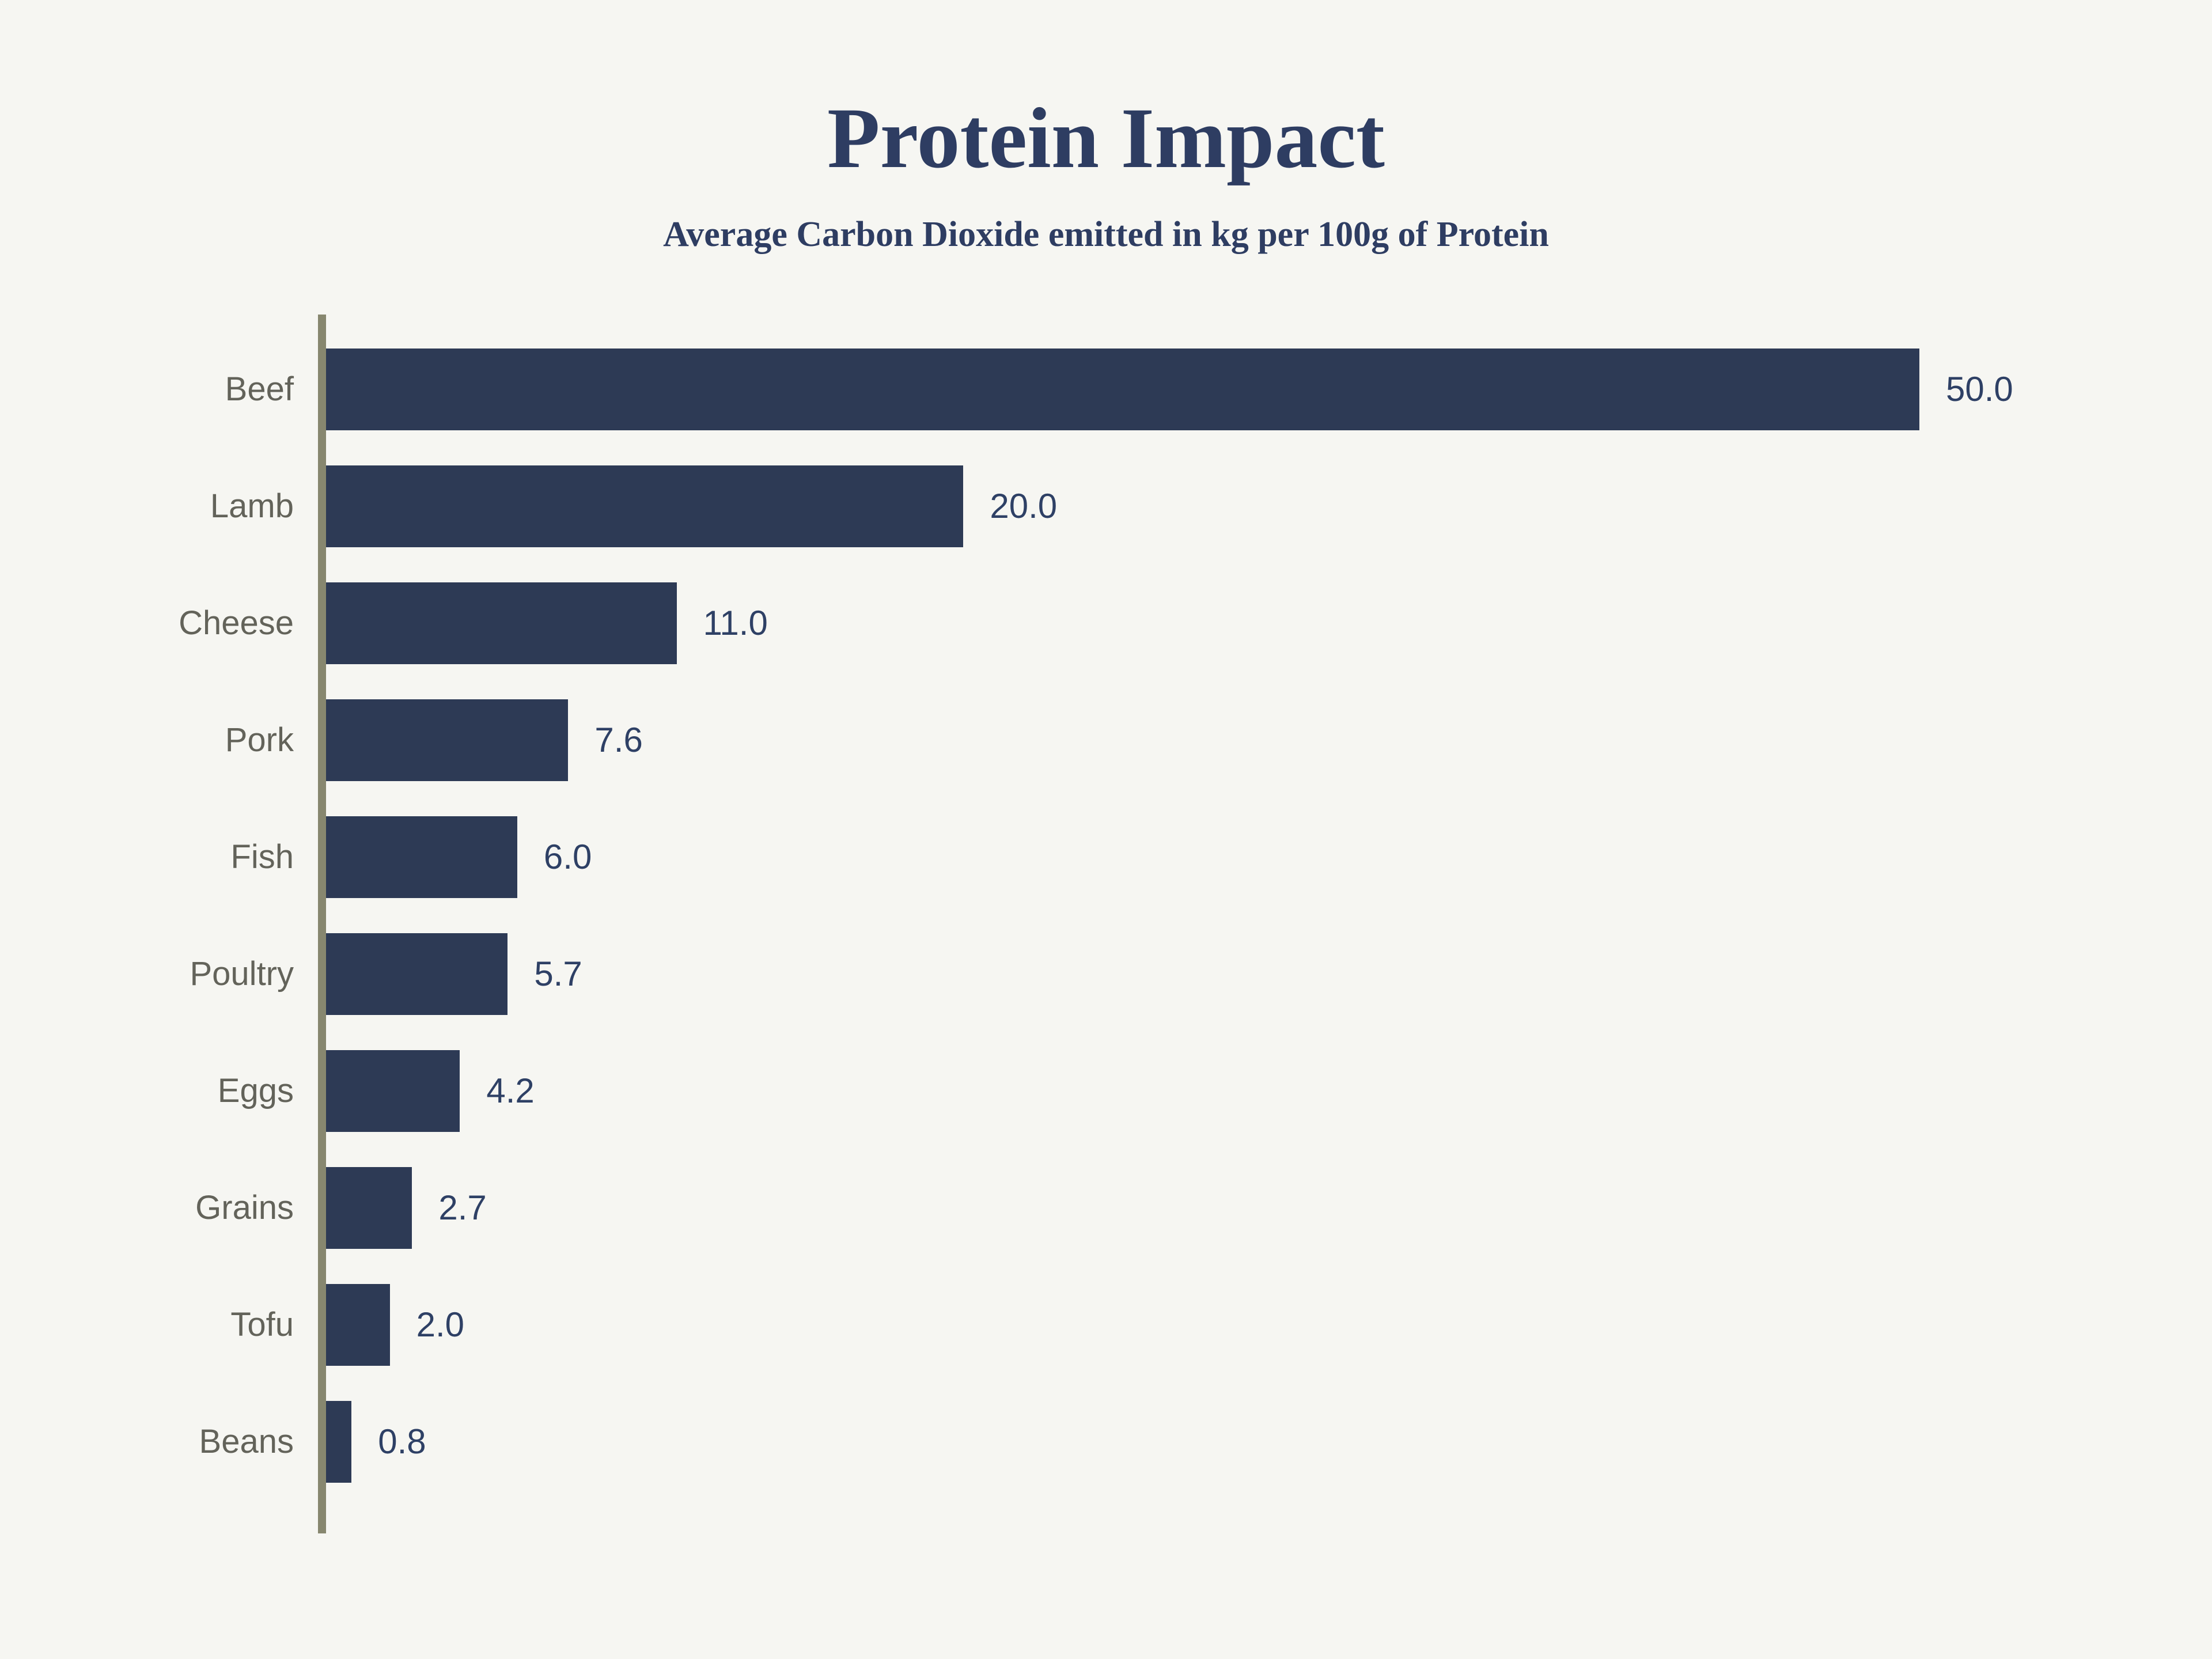 This screenshot has height=1659, width=2212. I want to click on value-label: 4.2, so click(510, 1091).